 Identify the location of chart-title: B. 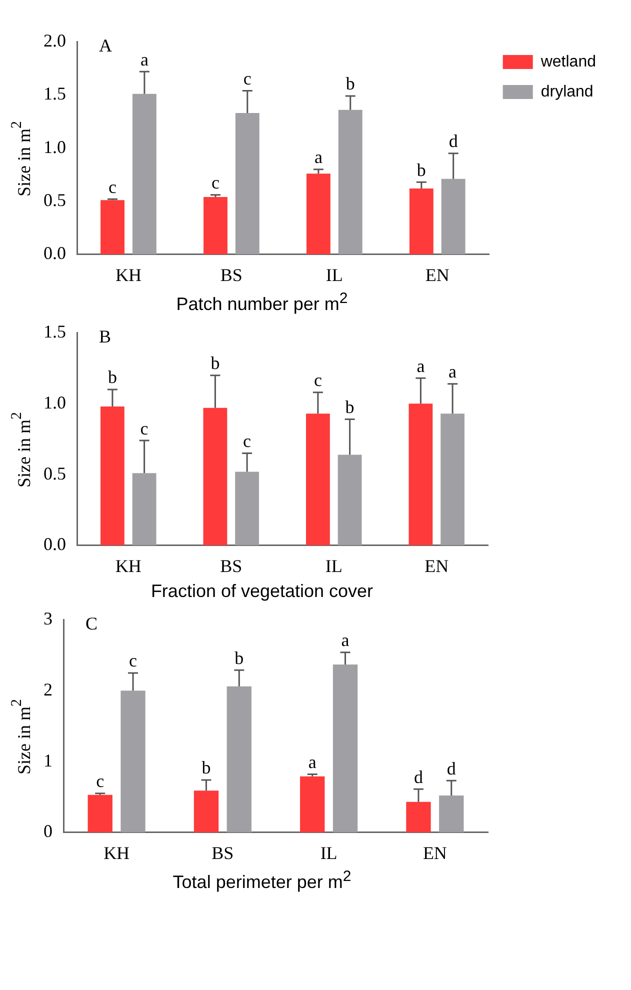
(105, 336).